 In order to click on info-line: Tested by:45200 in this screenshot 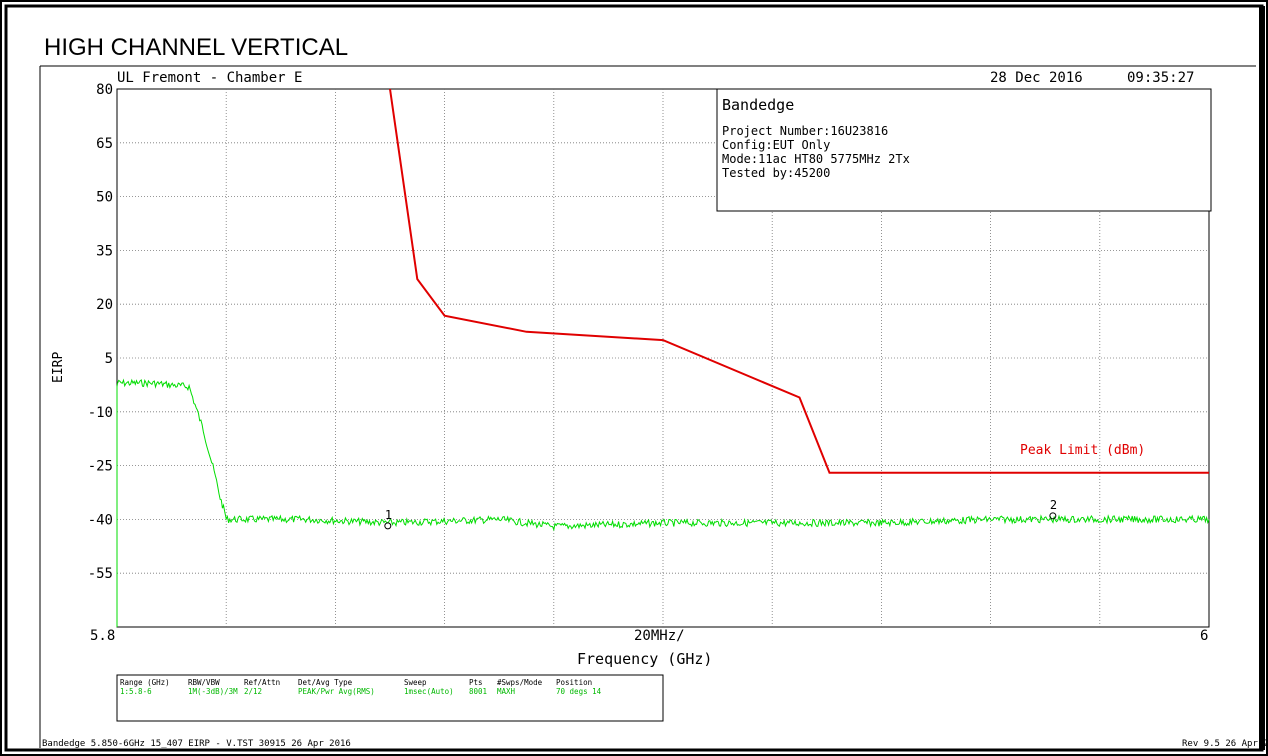, I will do `click(776, 173)`.